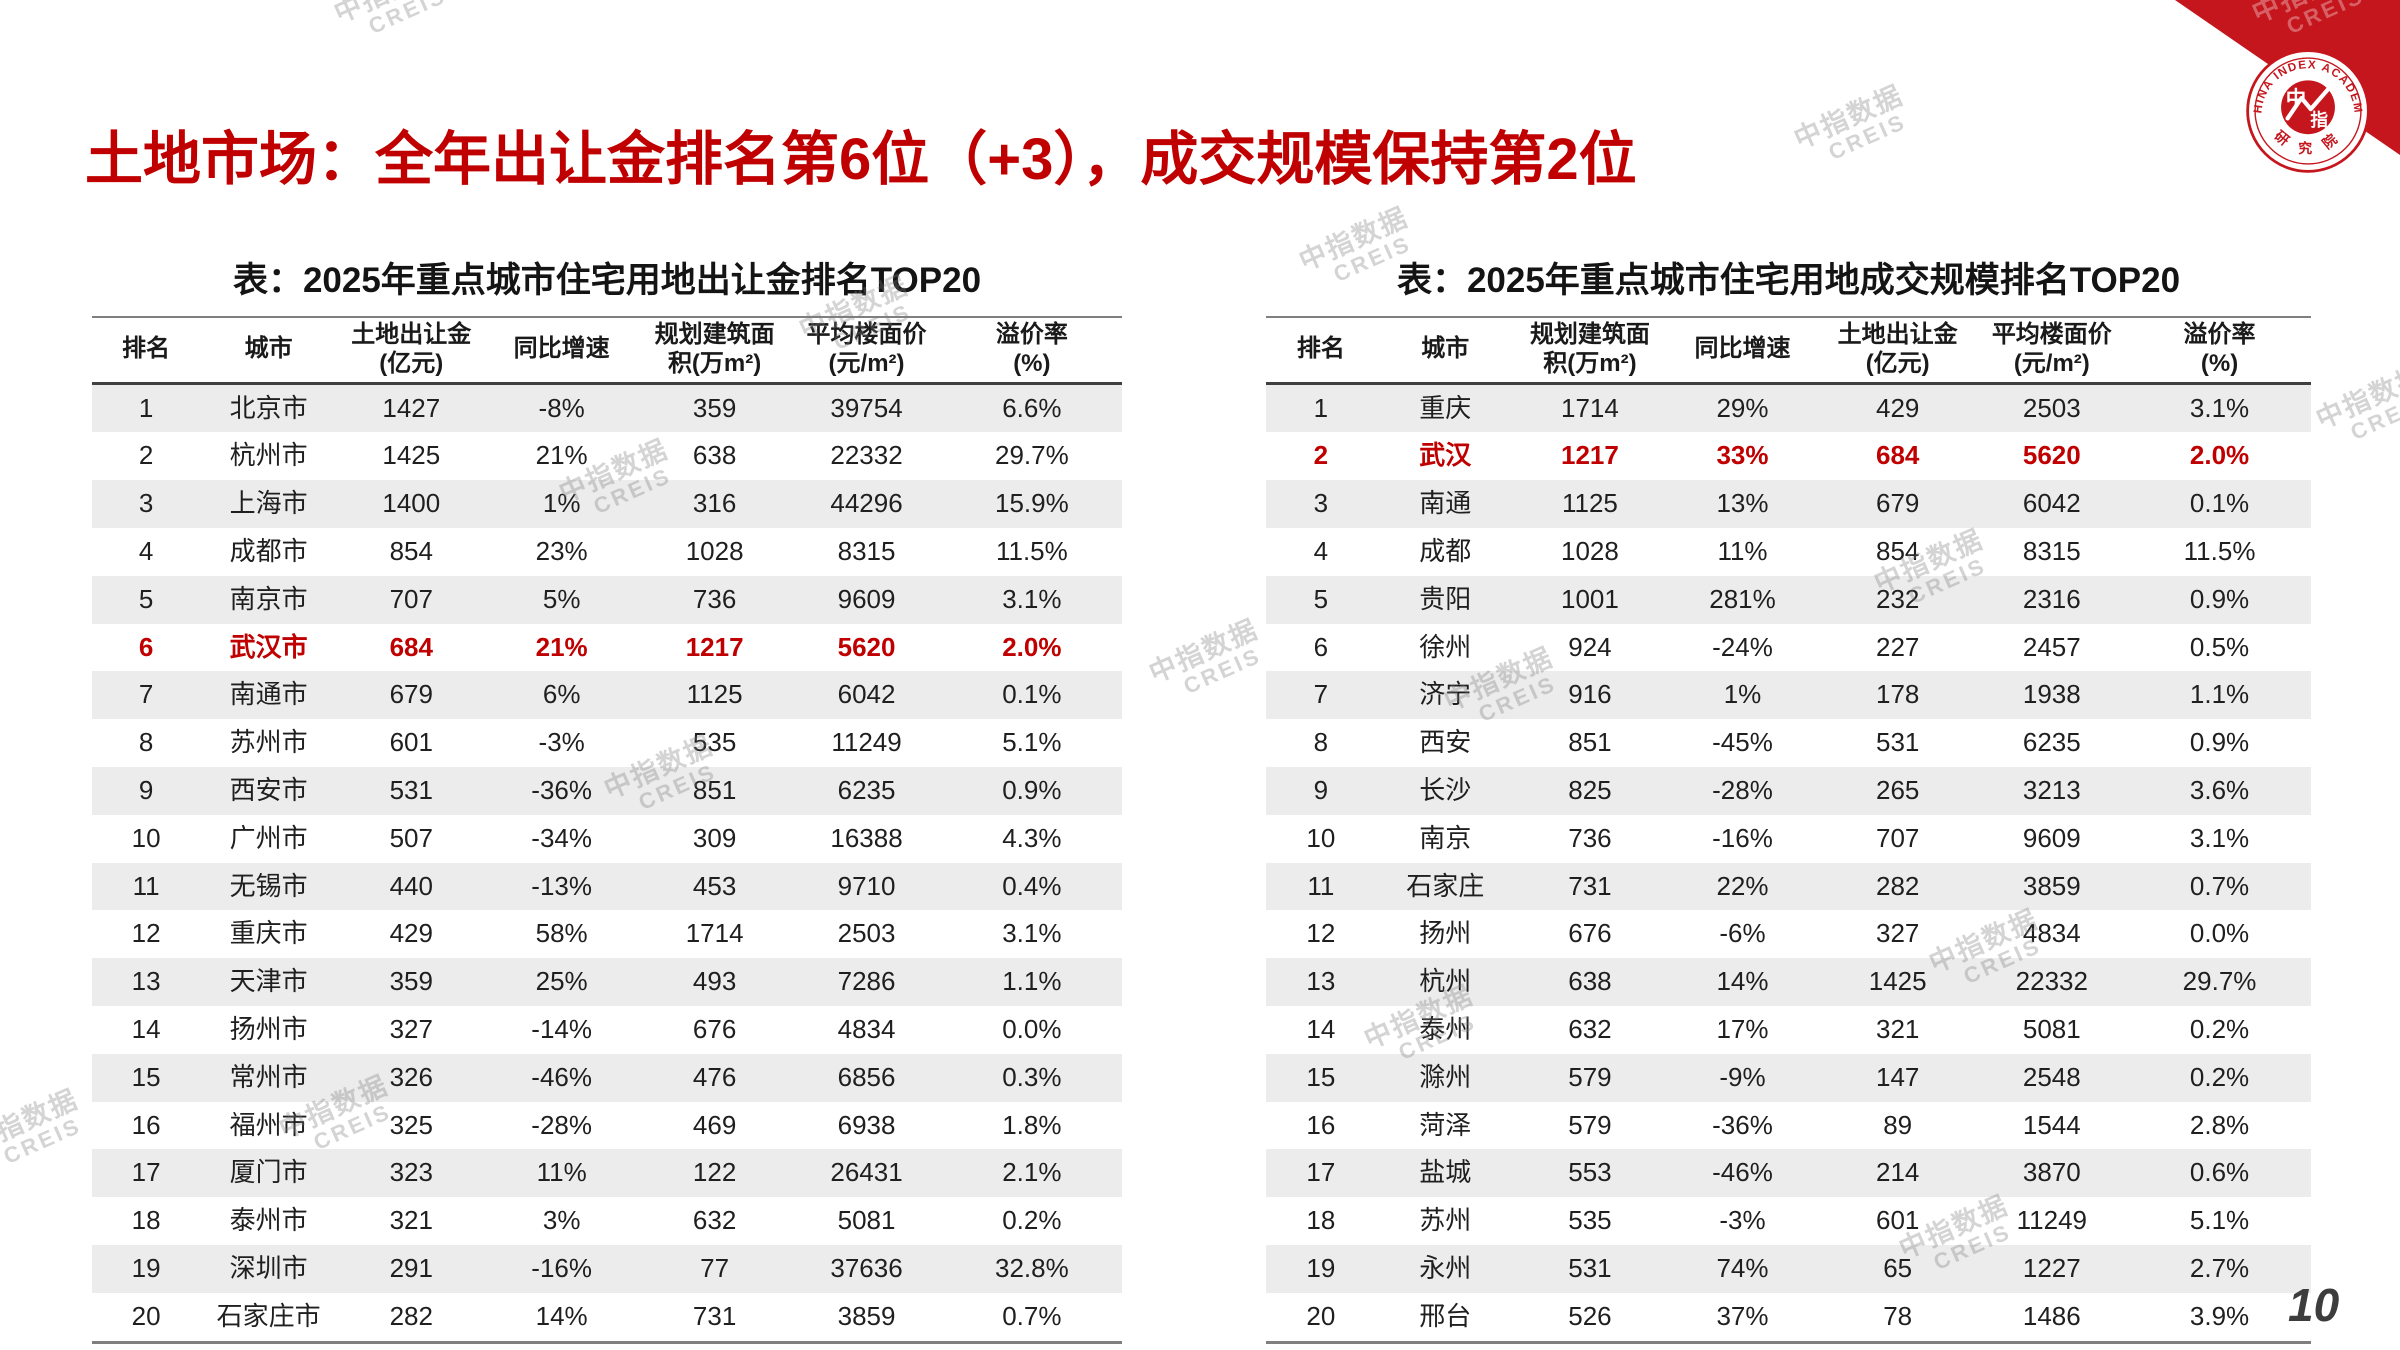 This screenshot has width=2400, height=1350. What do you see at coordinates (411, 646) in the screenshot?
I see `table-cell: 684` at bounding box center [411, 646].